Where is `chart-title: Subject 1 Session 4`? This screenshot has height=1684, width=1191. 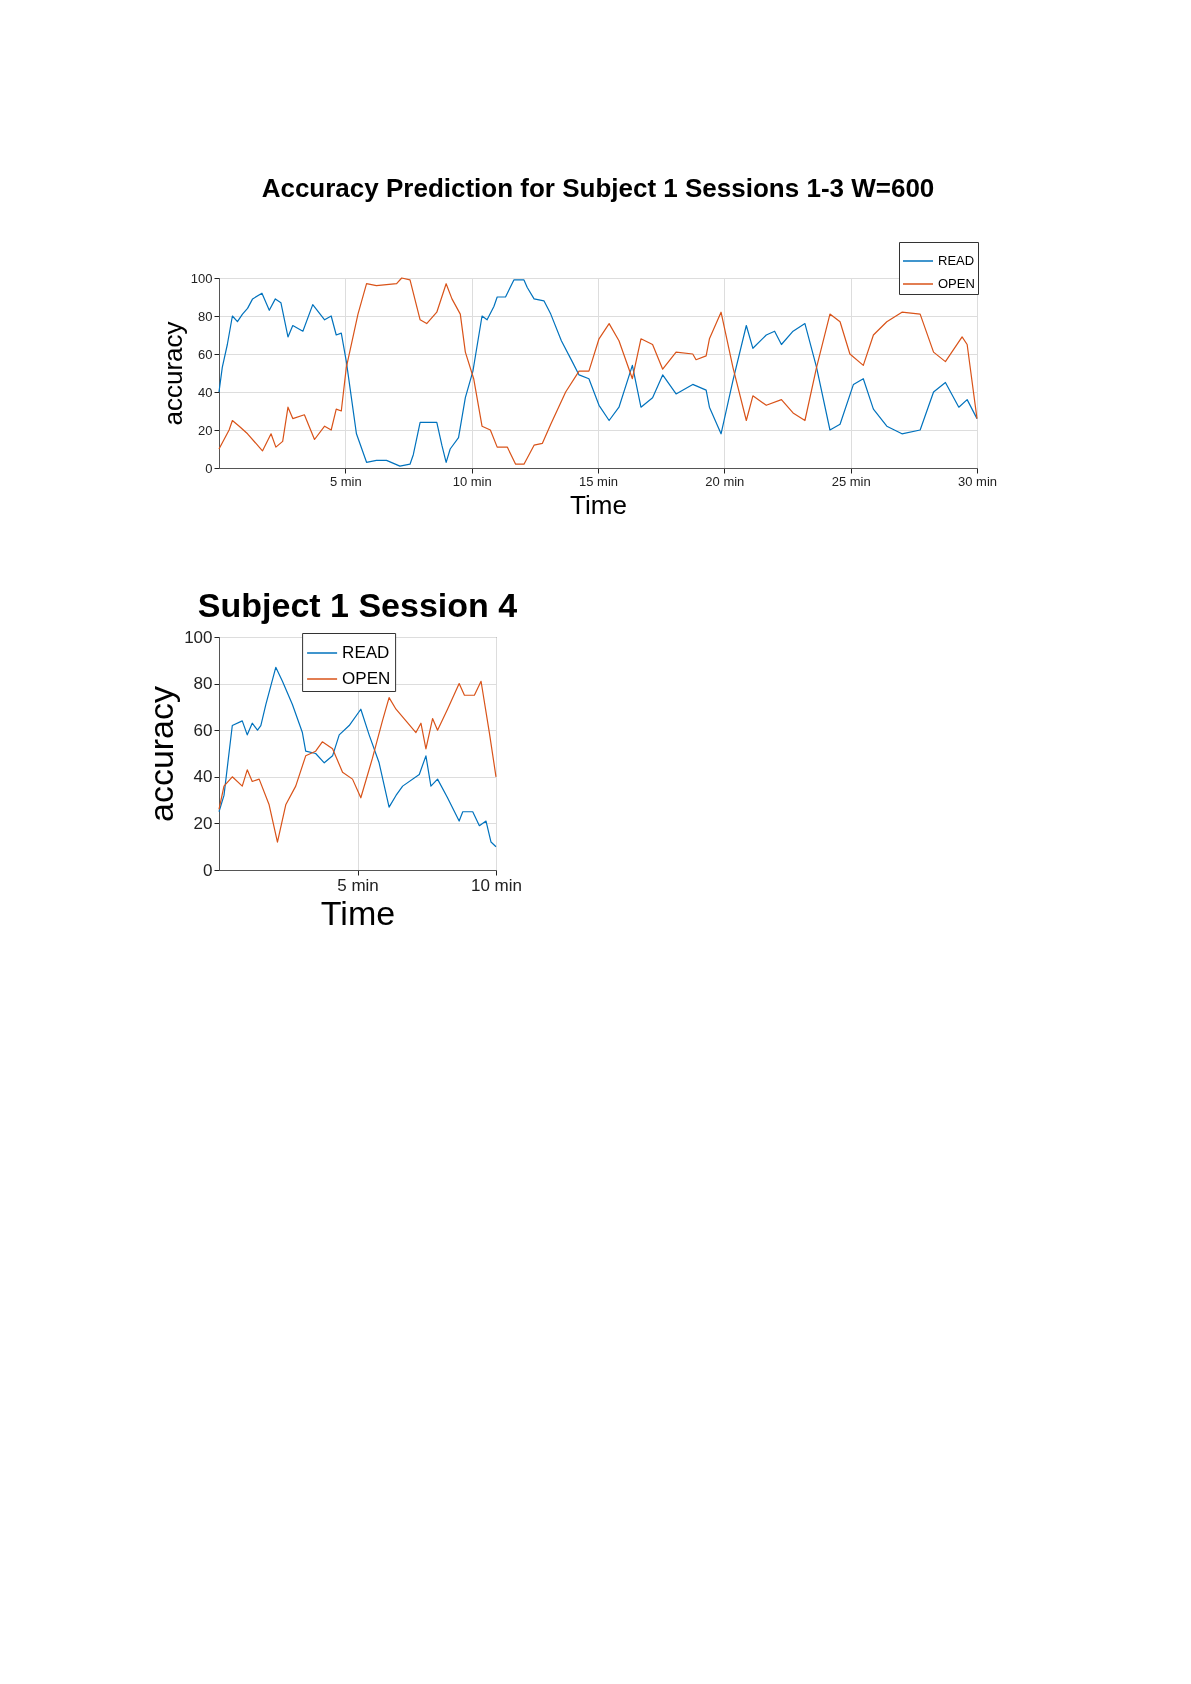
chart-title: Subject 1 Session 4 is located at coordinates (357, 605).